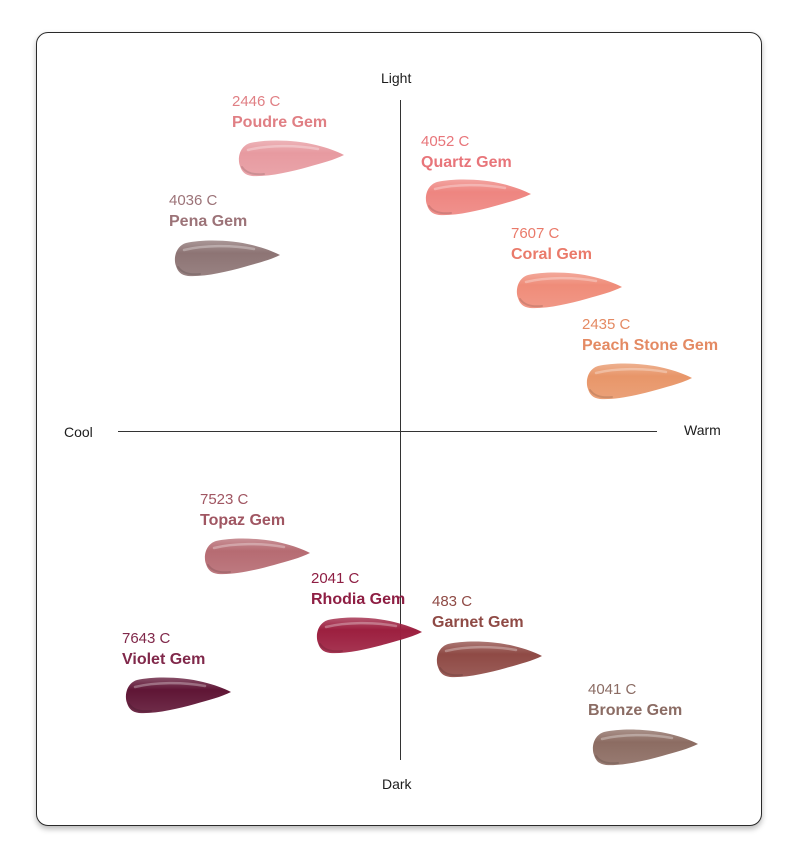  I want to click on shade-name: Pena Gem, so click(208, 221).